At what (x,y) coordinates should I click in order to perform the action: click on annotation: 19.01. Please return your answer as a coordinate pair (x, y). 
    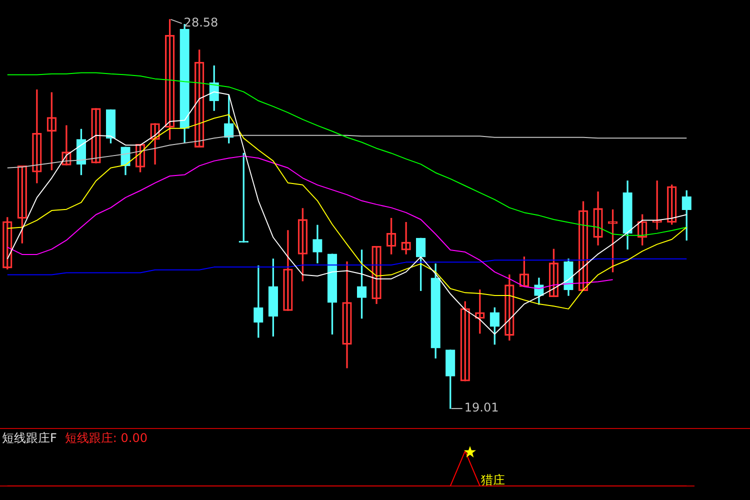
    Looking at the image, I should click on (481, 407).